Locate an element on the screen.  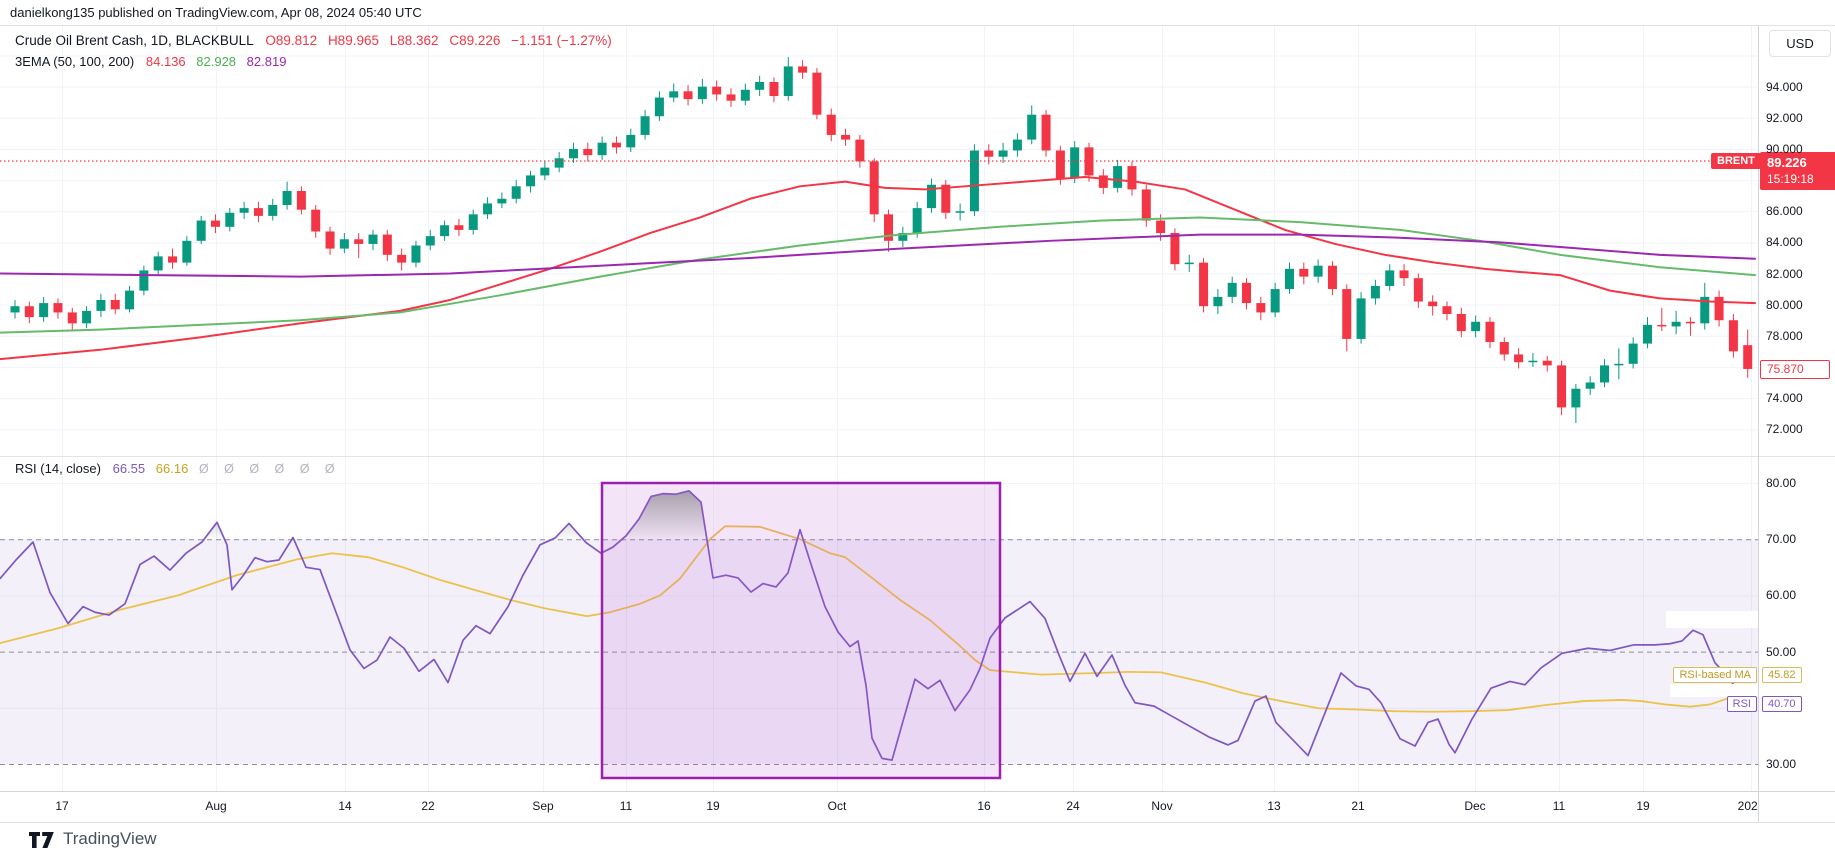
time-axis-label: 2024 is located at coordinates (1747, 806).